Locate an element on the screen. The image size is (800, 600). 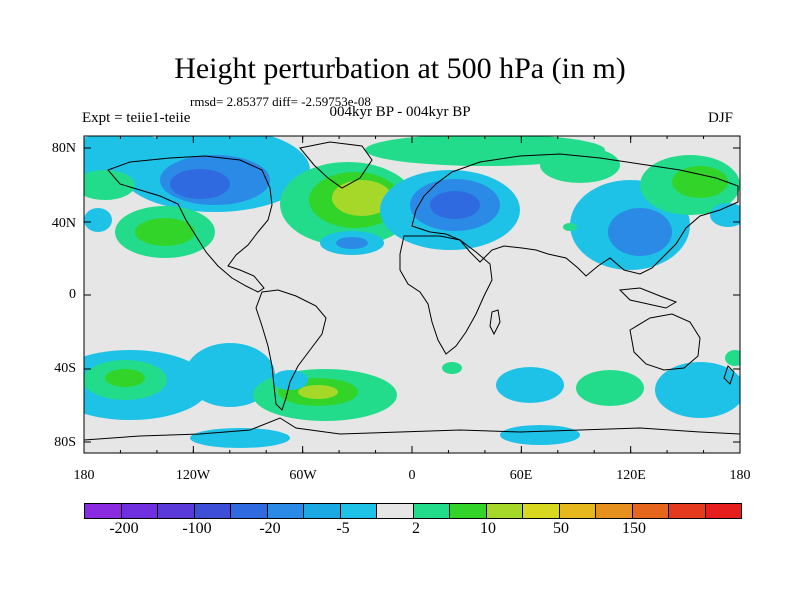
colorbar is located at coordinates (413, 511).